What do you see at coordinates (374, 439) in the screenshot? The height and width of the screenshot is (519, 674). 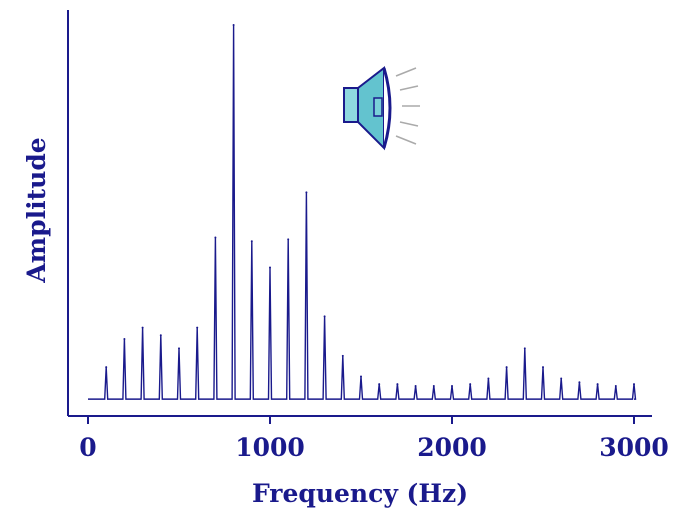 I see `x-ticks: 0 1000 2000 3000` at bounding box center [374, 439].